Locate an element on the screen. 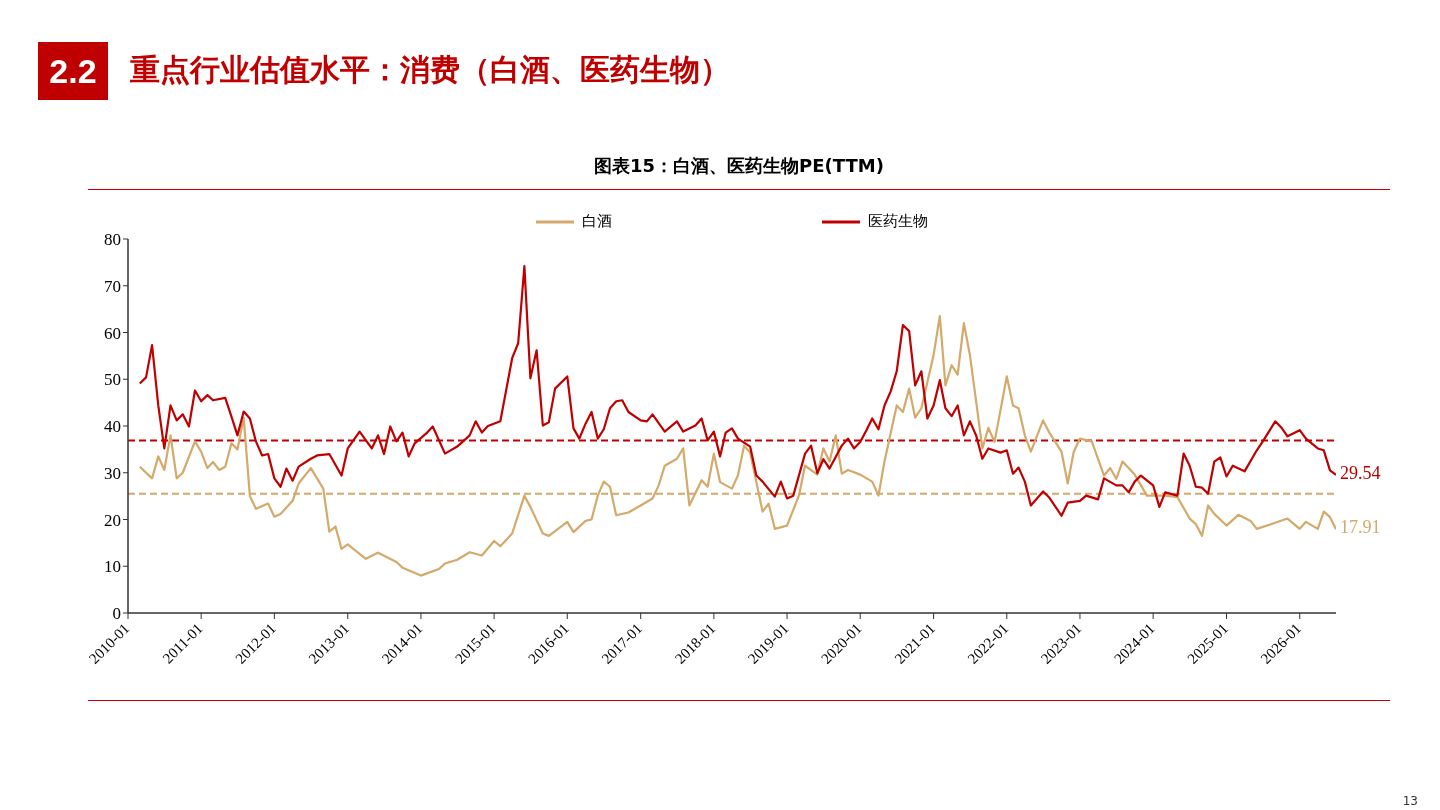 The width and height of the screenshot is (1440, 810). y-tick-label: 30 is located at coordinates (112, 473).